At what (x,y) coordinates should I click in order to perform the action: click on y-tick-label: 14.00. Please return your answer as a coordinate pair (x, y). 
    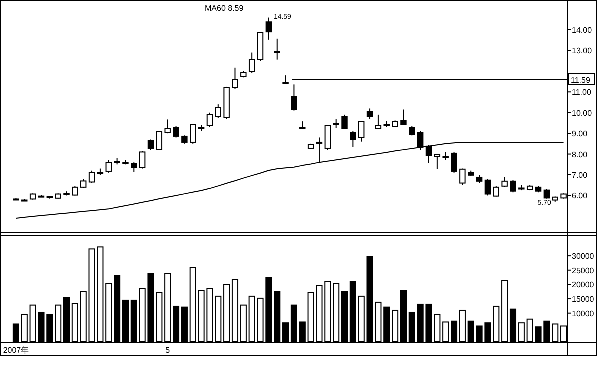
    Looking at the image, I should click on (582, 30).